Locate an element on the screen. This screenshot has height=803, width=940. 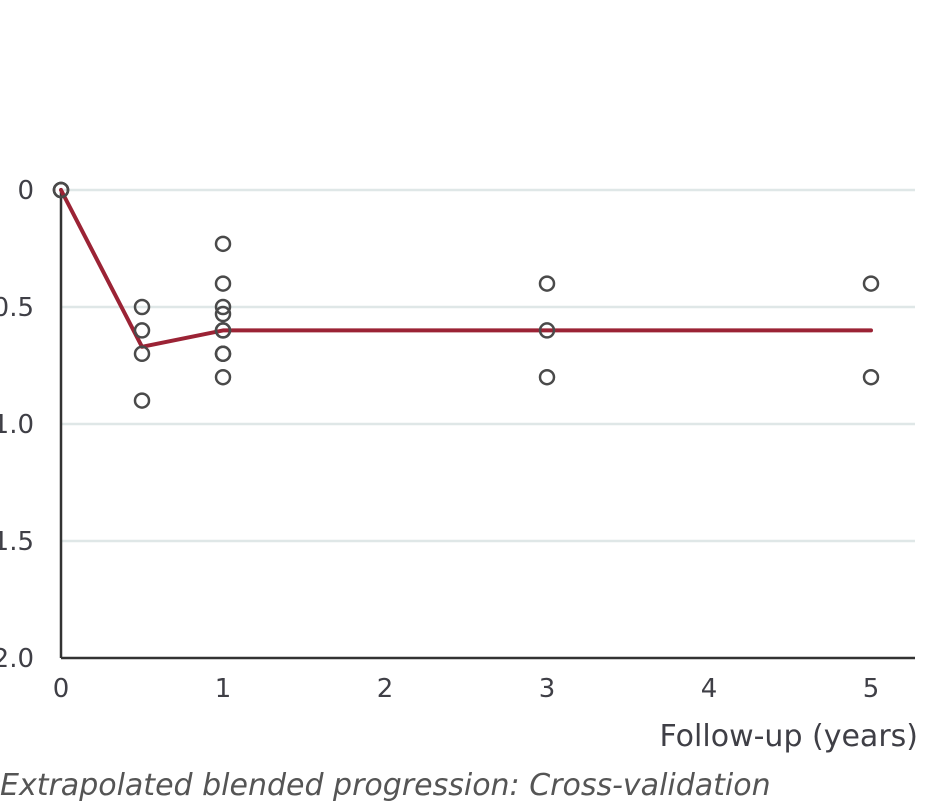
y-tick-label: -1.0 is located at coordinates (17, 425).